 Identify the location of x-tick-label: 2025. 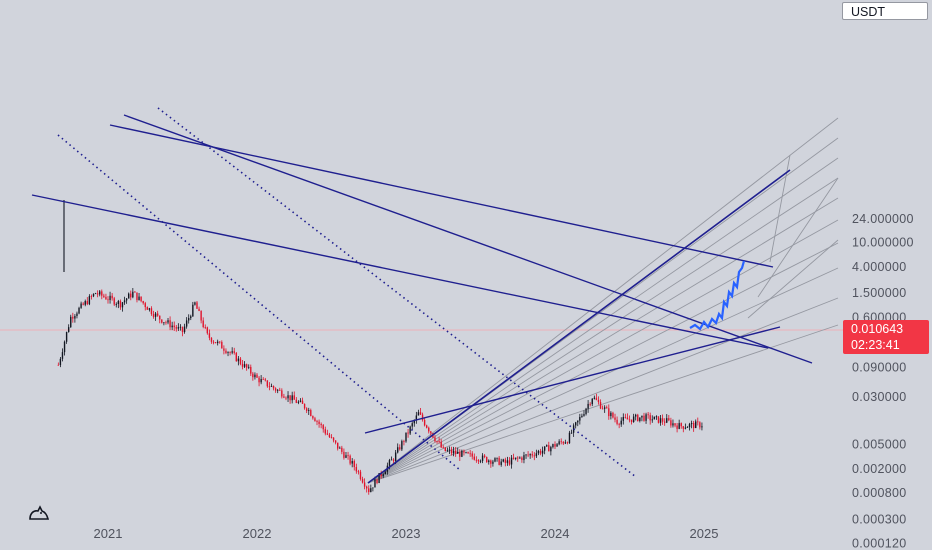
(704, 533).